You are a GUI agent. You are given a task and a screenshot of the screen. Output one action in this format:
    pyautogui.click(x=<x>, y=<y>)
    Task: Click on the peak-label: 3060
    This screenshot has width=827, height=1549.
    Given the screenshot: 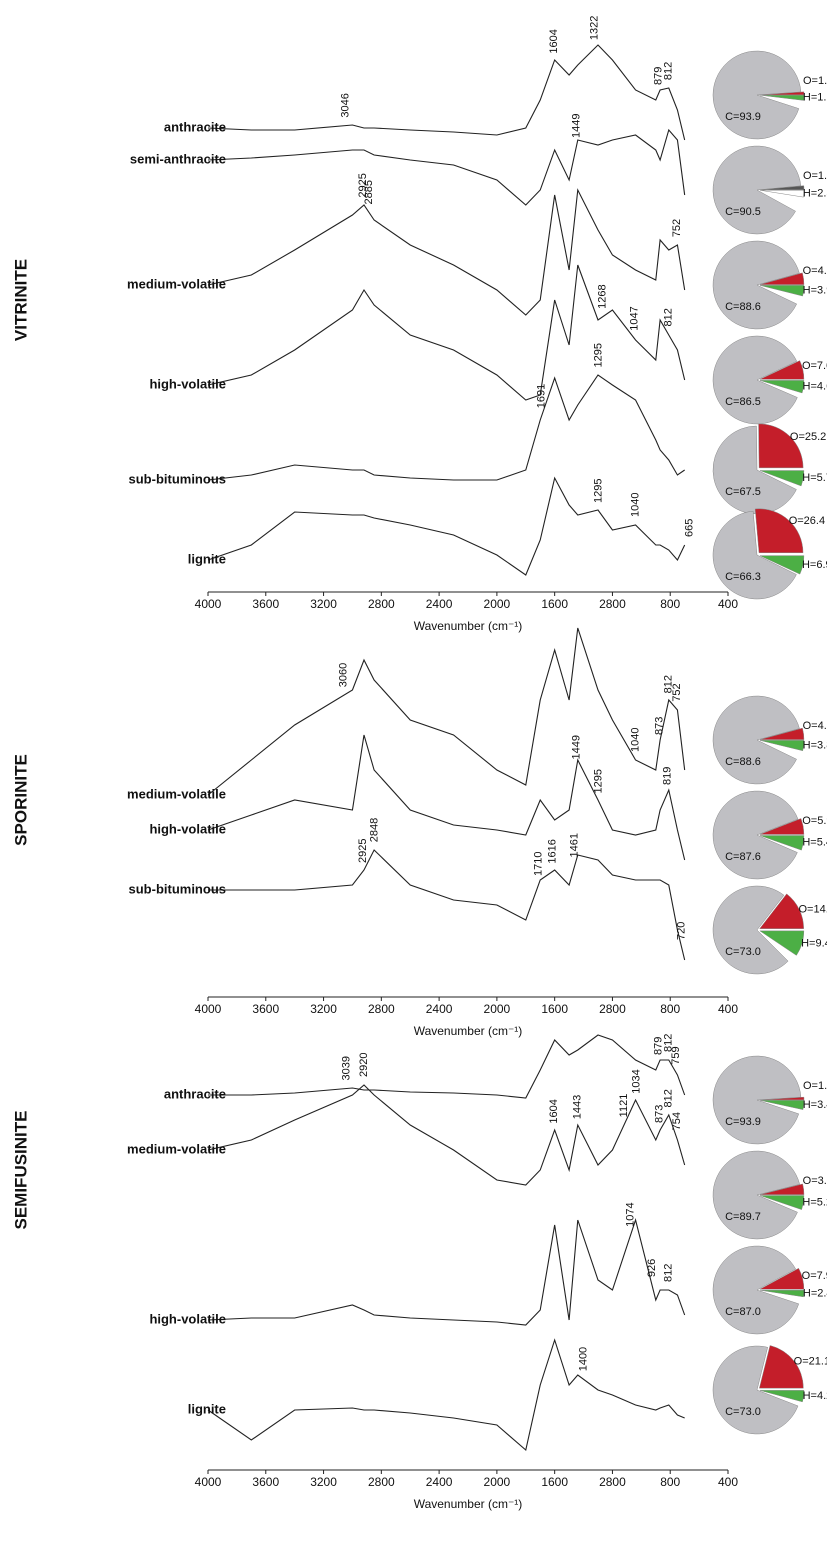 What is the action you would take?
    pyautogui.click(x=344, y=675)
    